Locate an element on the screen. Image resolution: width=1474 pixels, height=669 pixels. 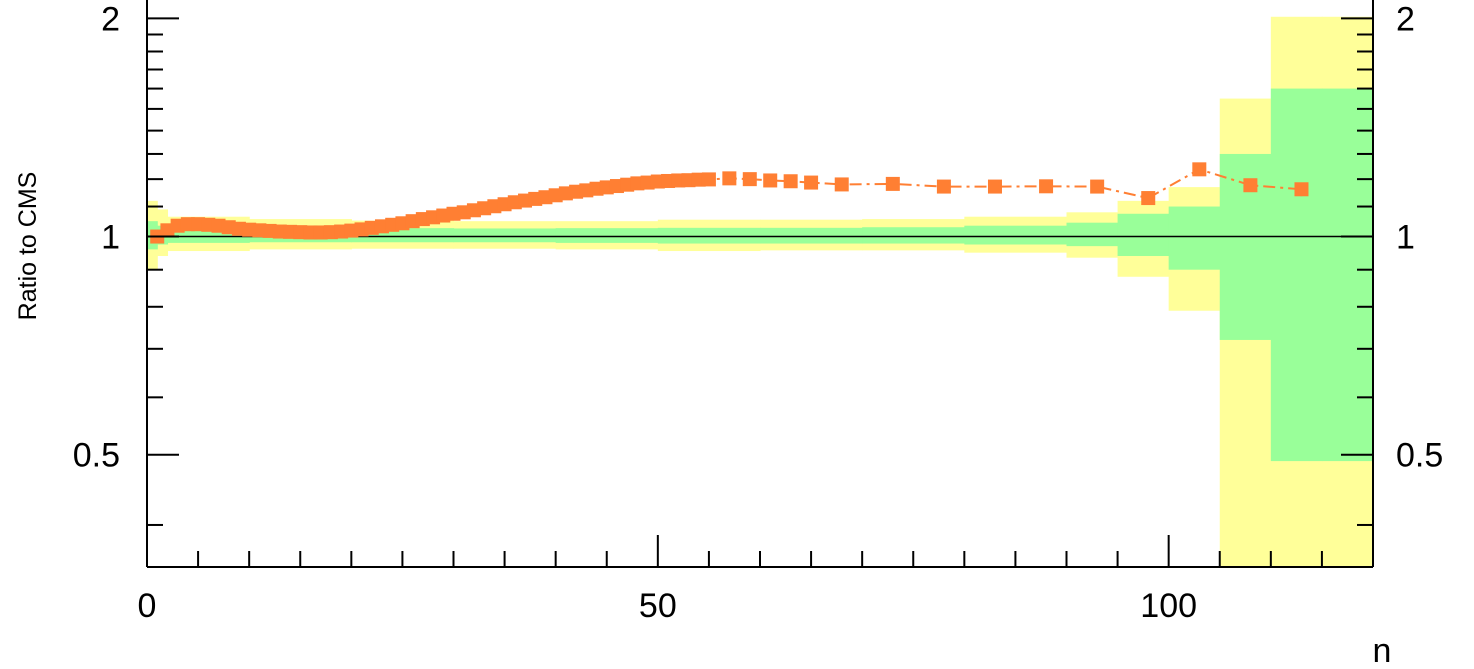
y-tick-label-right: 2 is located at coordinates (1405, 19).